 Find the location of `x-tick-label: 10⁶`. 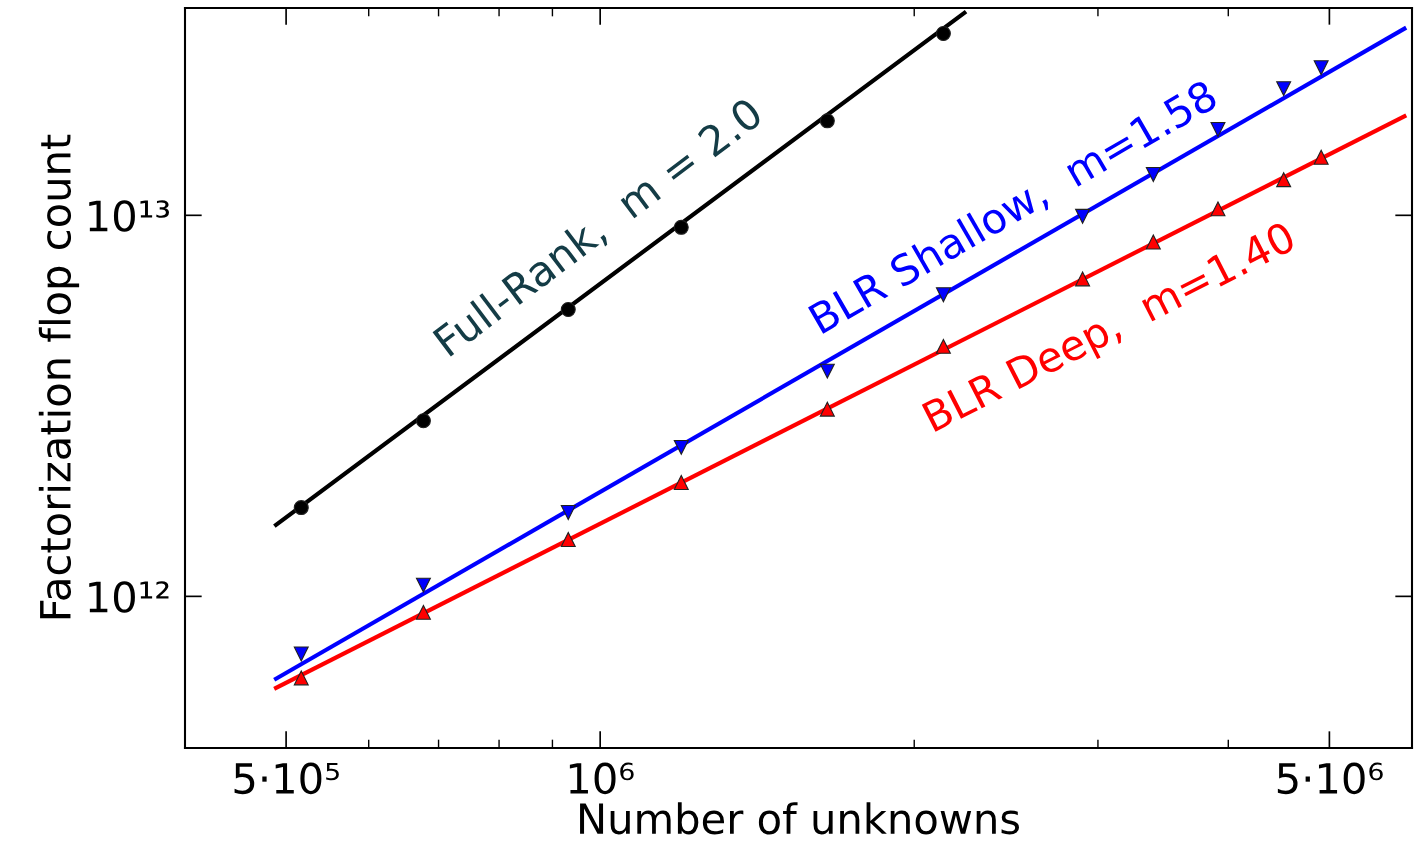

x-tick-label: 10⁶ is located at coordinates (601, 778).